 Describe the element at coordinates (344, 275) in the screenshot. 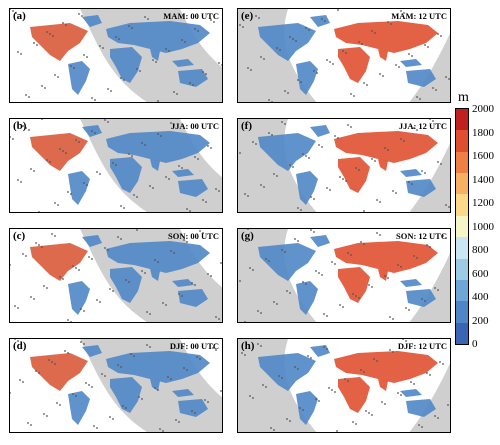

I see `map-panel-g: (g) SON: 12 UTC` at that location.